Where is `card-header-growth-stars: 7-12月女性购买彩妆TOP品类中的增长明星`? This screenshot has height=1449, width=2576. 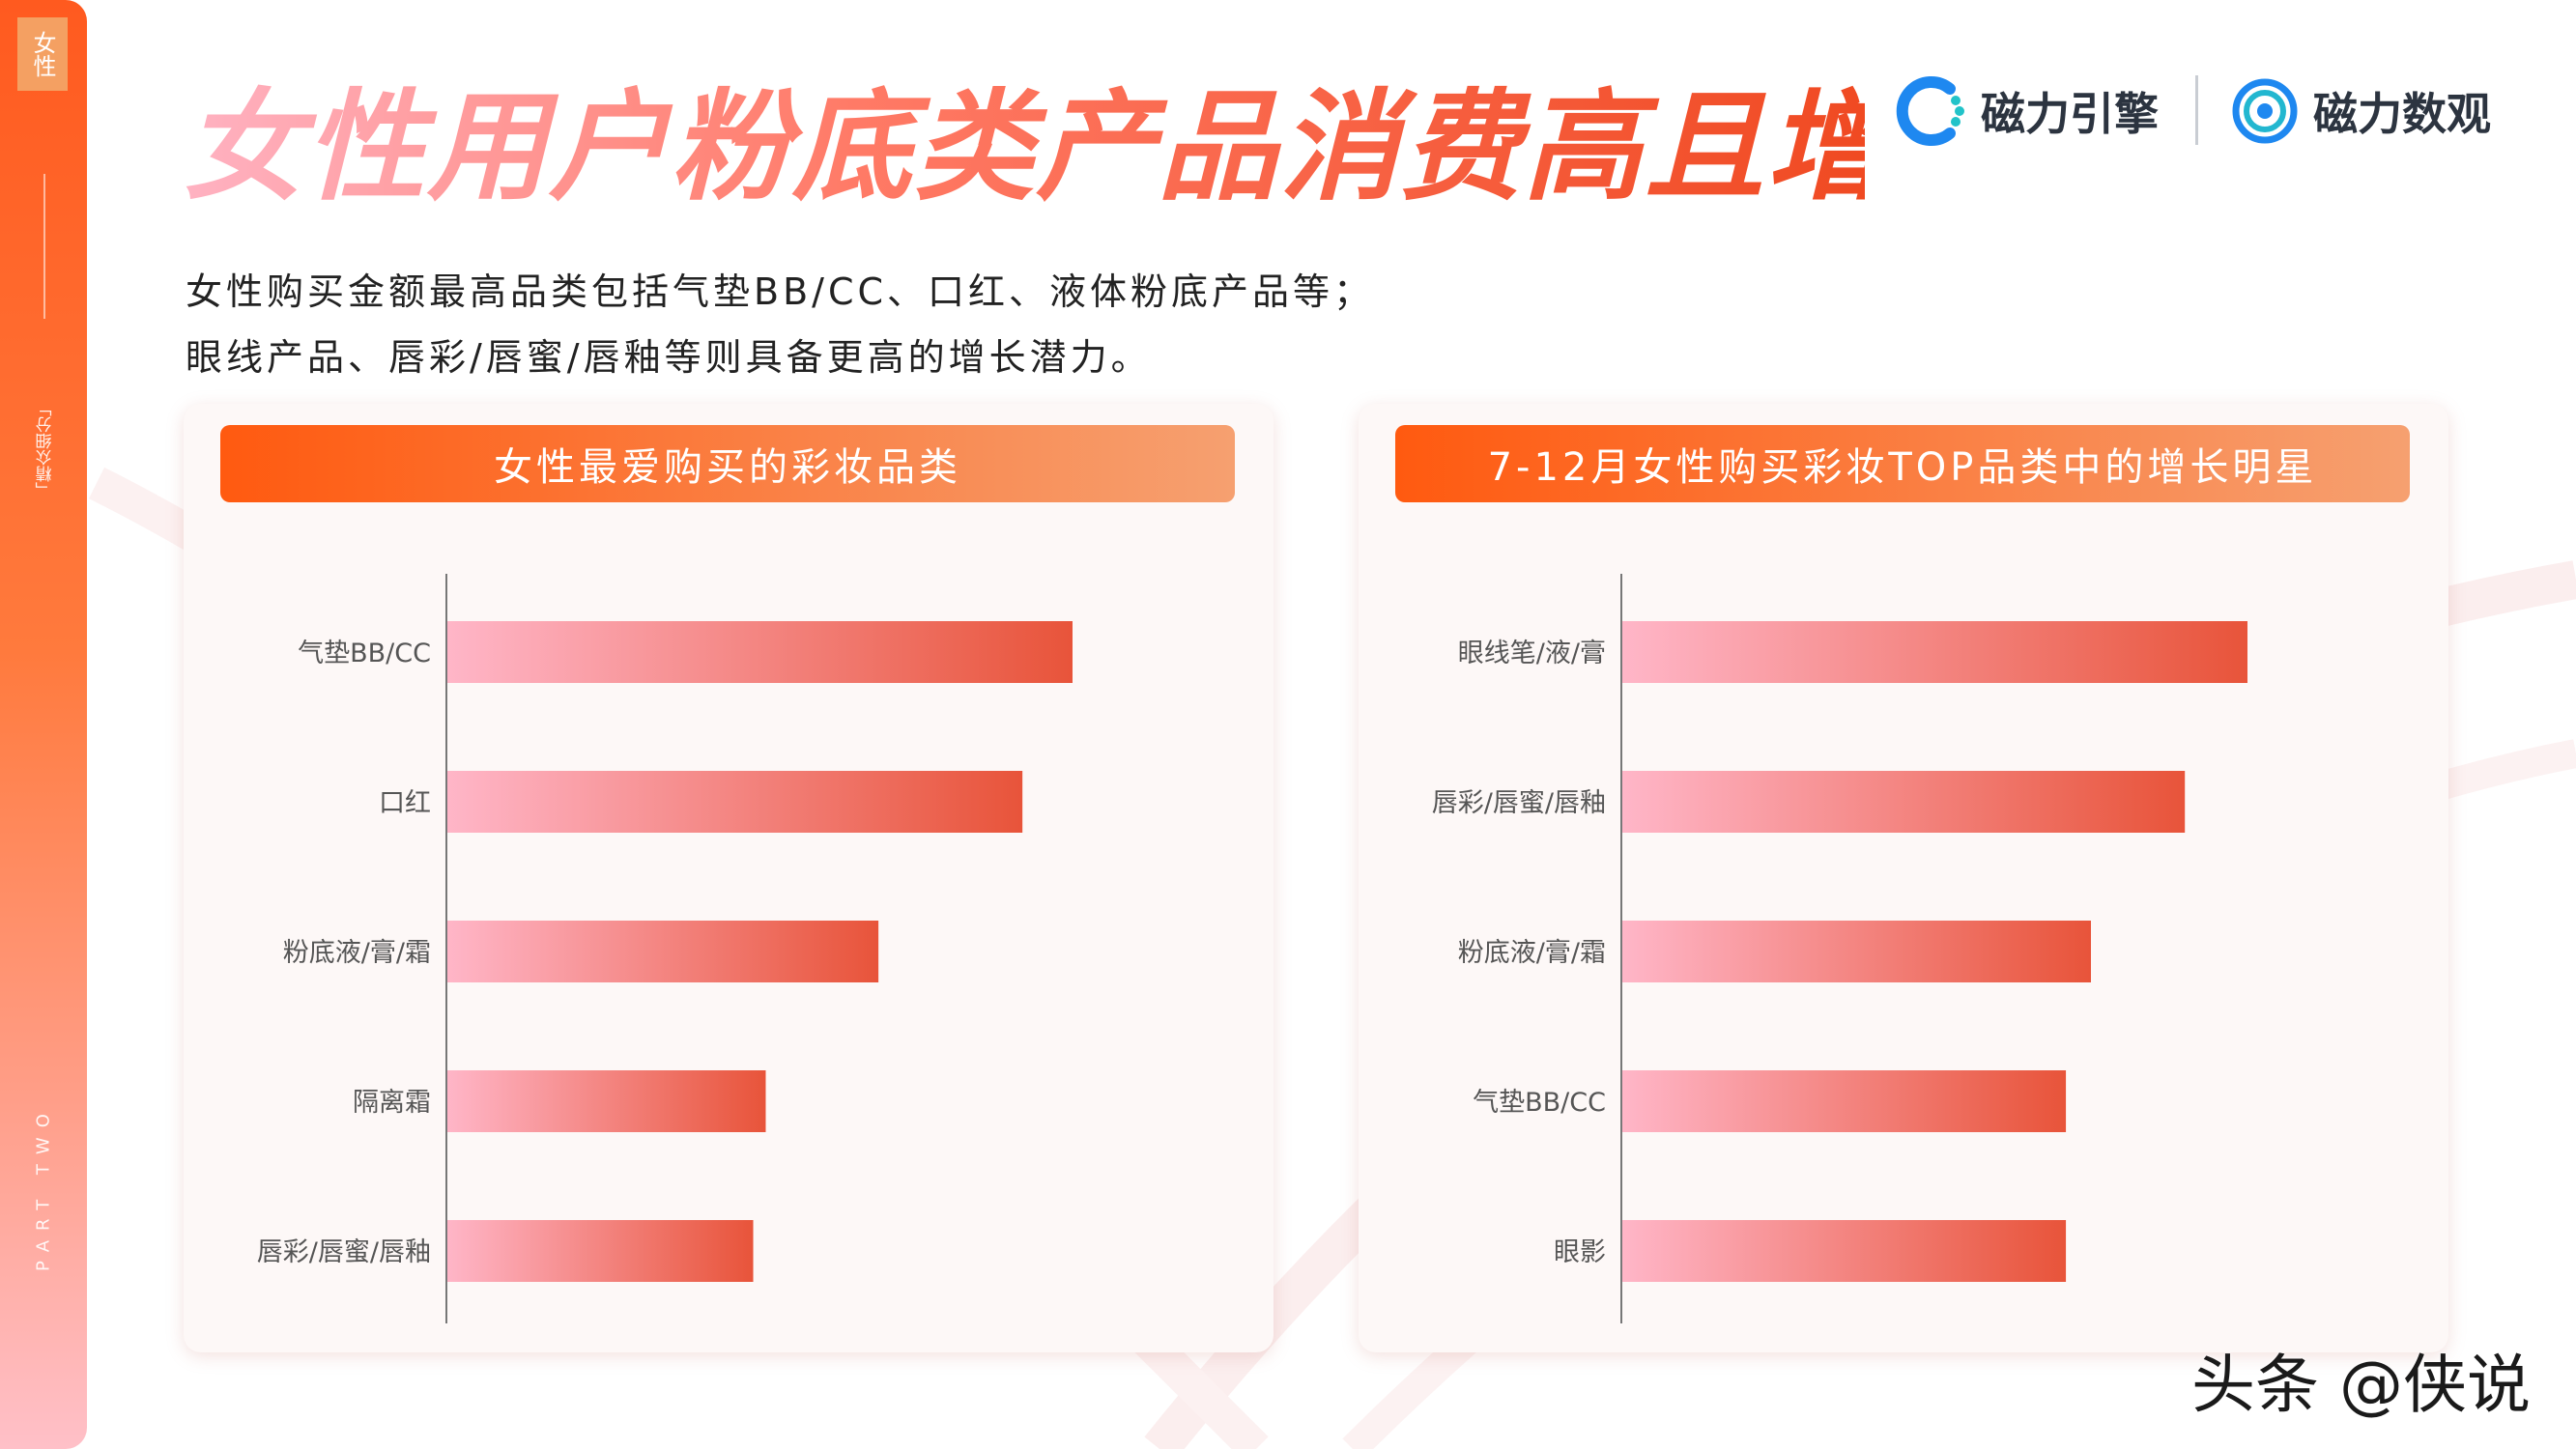 card-header-growth-stars: 7-12月女性购买彩妆TOP品类中的增长明星 is located at coordinates (1903, 463).